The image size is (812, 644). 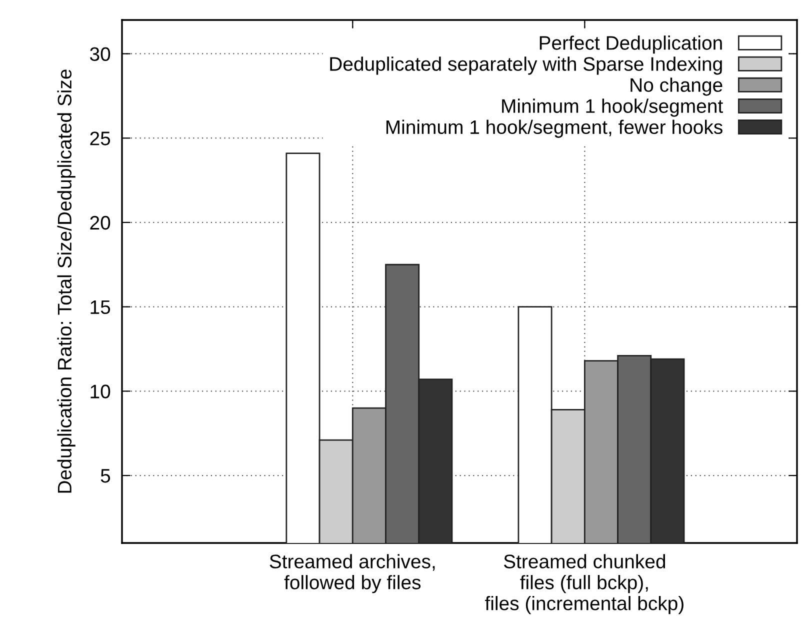 I want to click on legend-label: Deduplicated separately with Sparse Indexing, so click(x=526, y=65).